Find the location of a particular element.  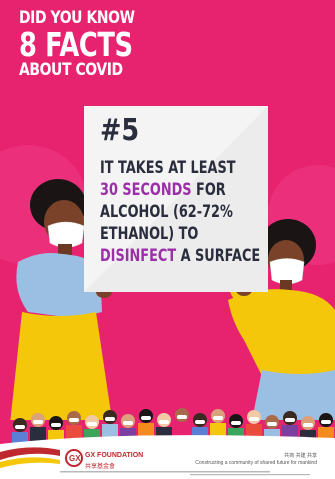

logo-text: GX FOUNDATION is located at coordinates (114, 455).